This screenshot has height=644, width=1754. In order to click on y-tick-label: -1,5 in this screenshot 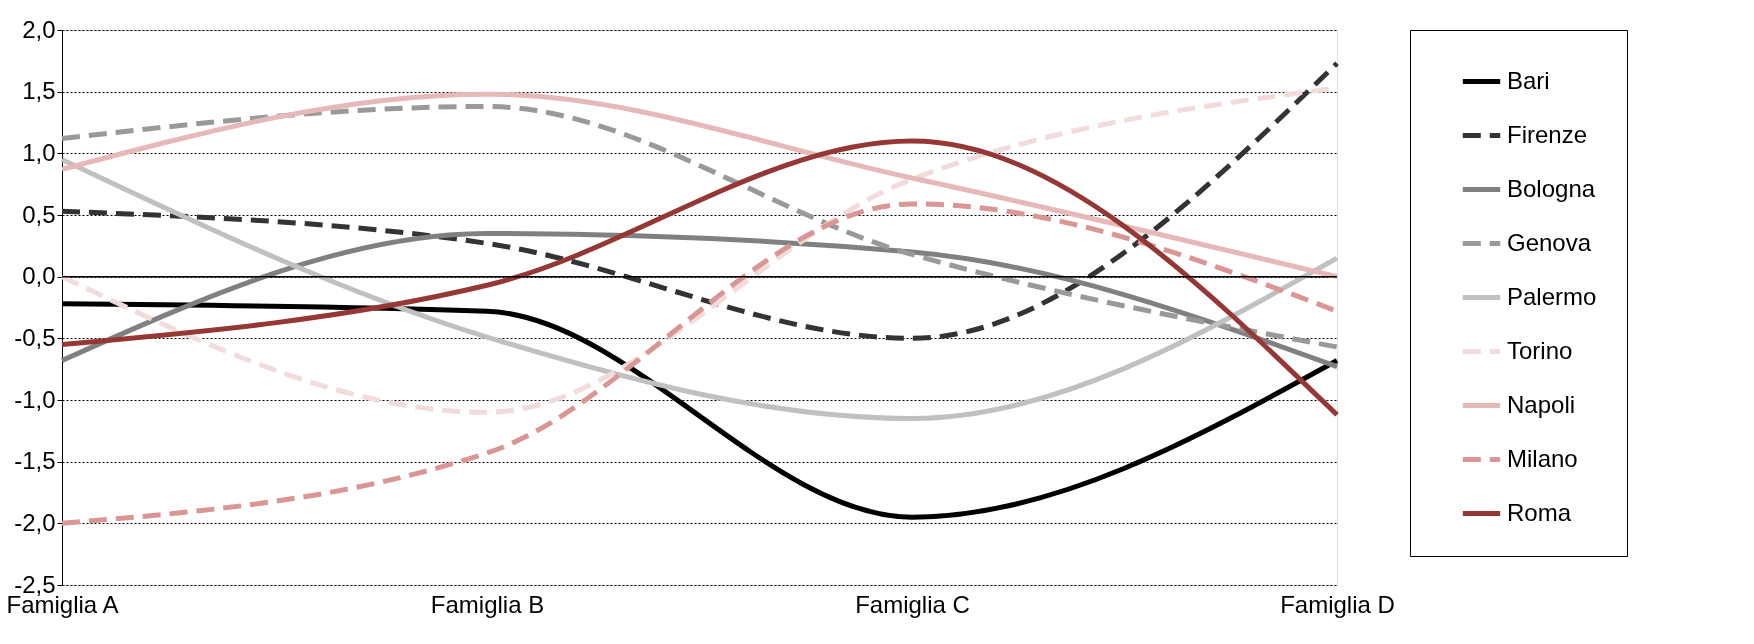, I will do `click(35, 461)`.